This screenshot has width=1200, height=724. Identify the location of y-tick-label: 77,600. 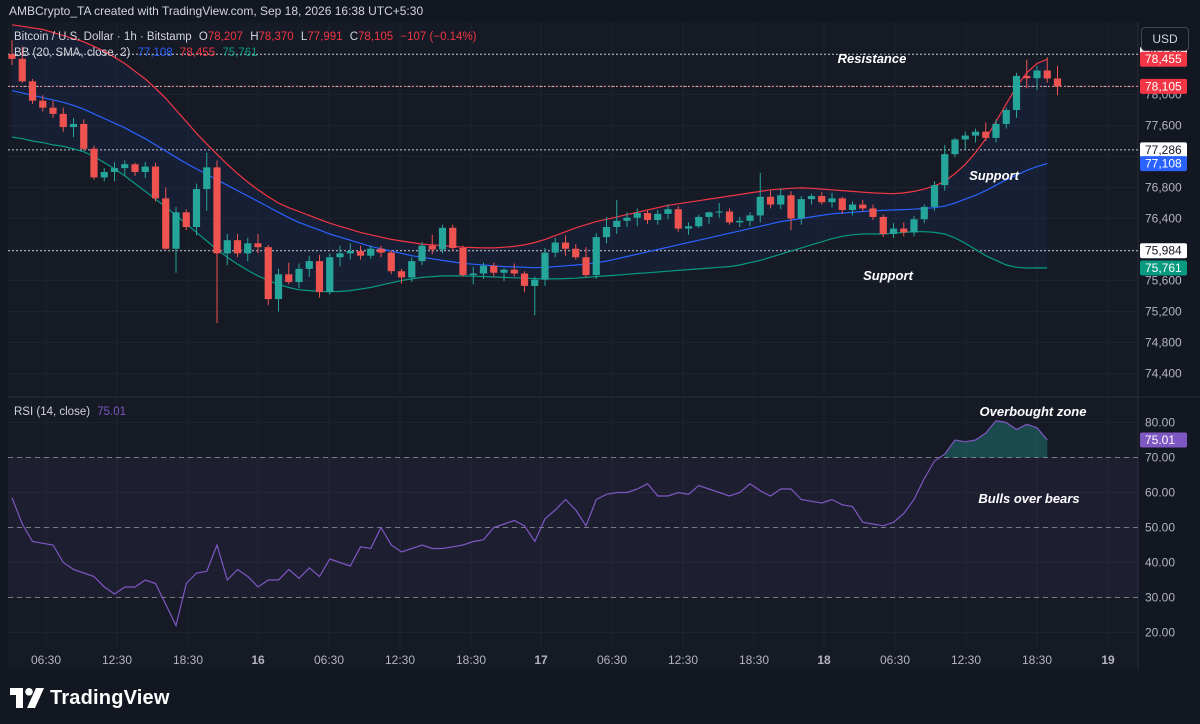
(1163, 126).